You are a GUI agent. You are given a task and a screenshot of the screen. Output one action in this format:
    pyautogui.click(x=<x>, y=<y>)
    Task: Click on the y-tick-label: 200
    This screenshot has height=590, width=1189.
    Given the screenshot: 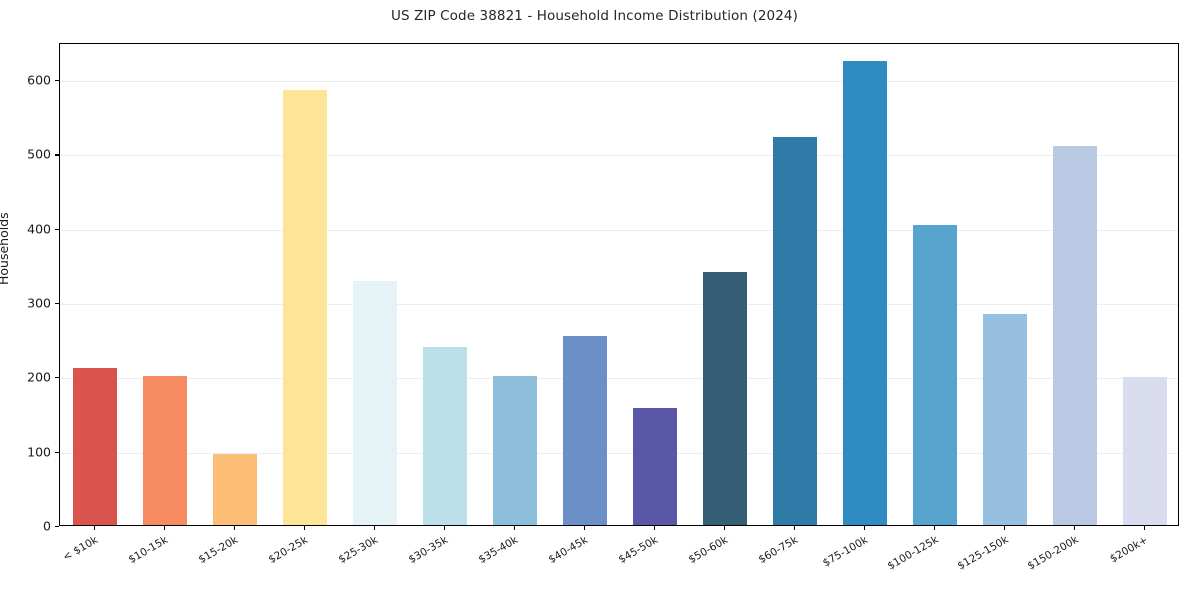 What is the action you would take?
    pyautogui.click(x=39, y=377)
    